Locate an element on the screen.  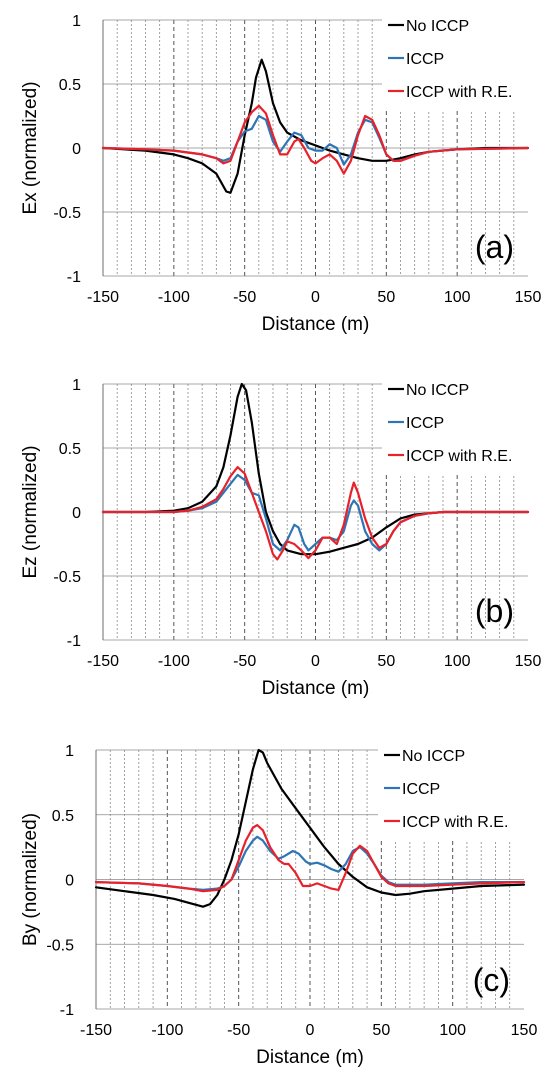
panel-label: (b) is located at coordinates (494, 611).